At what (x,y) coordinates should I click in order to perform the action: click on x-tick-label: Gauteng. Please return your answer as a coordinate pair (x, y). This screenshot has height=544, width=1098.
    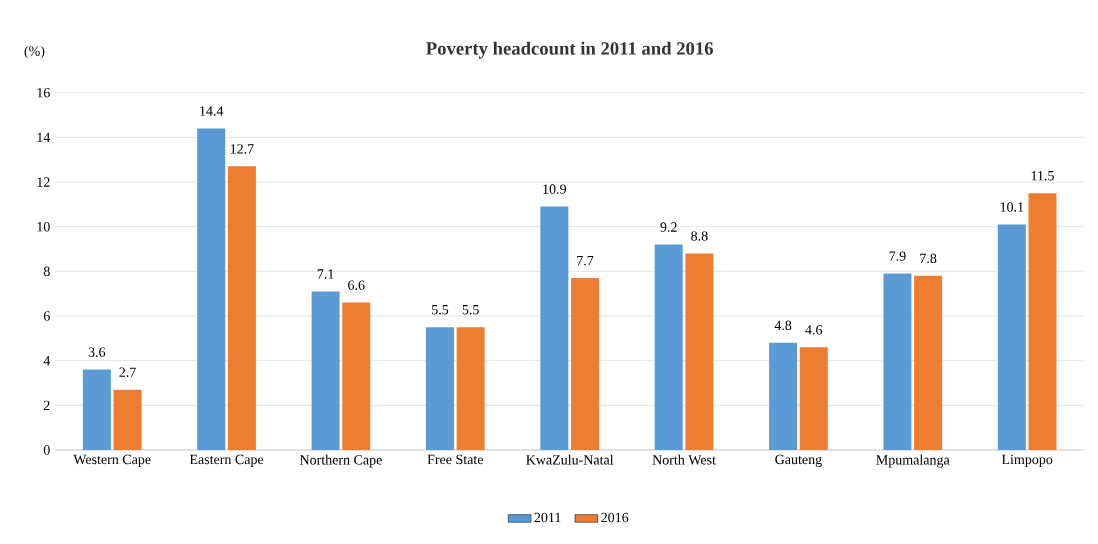
    Looking at the image, I should click on (798, 460).